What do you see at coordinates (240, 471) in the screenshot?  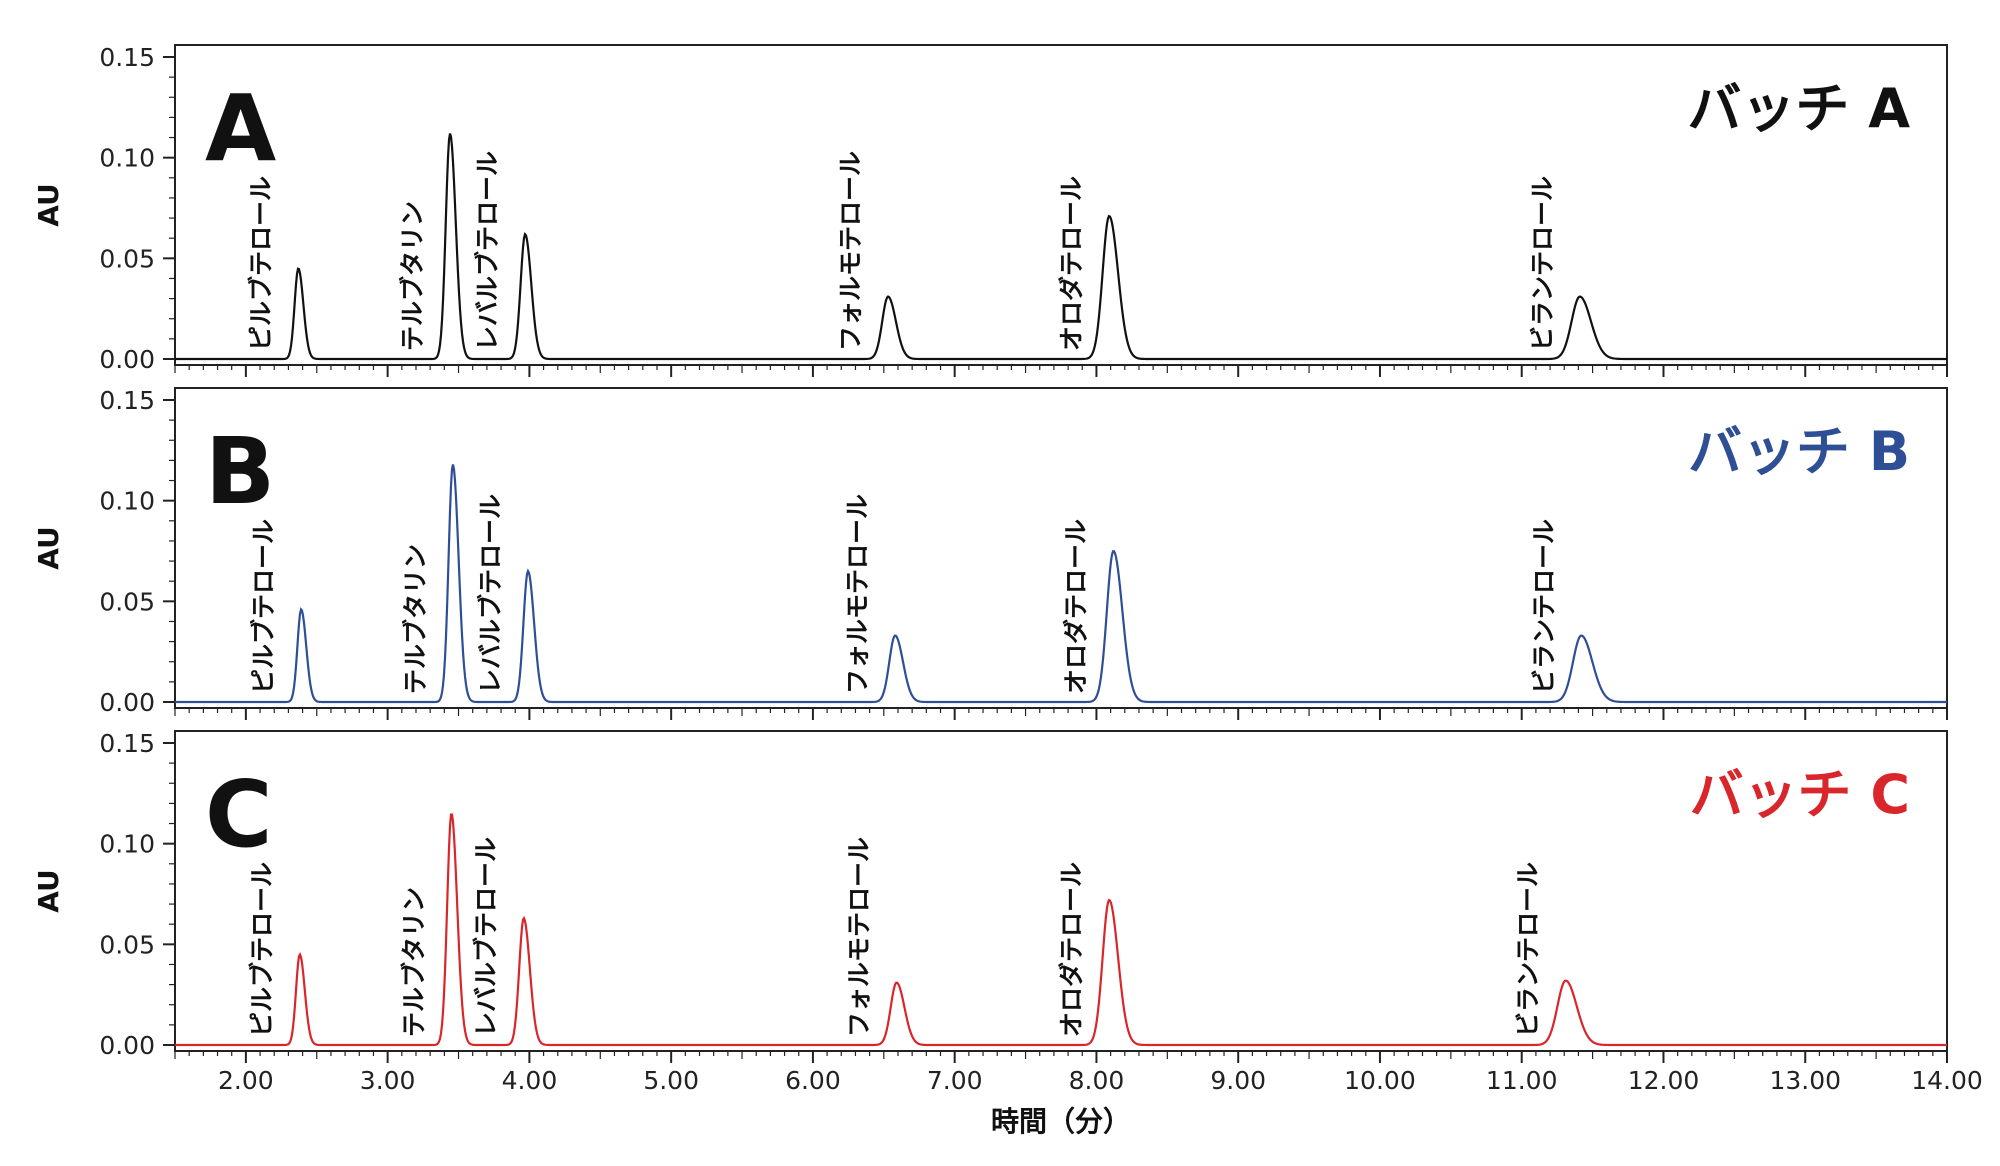 I see `panel-letter: B` at bounding box center [240, 471].